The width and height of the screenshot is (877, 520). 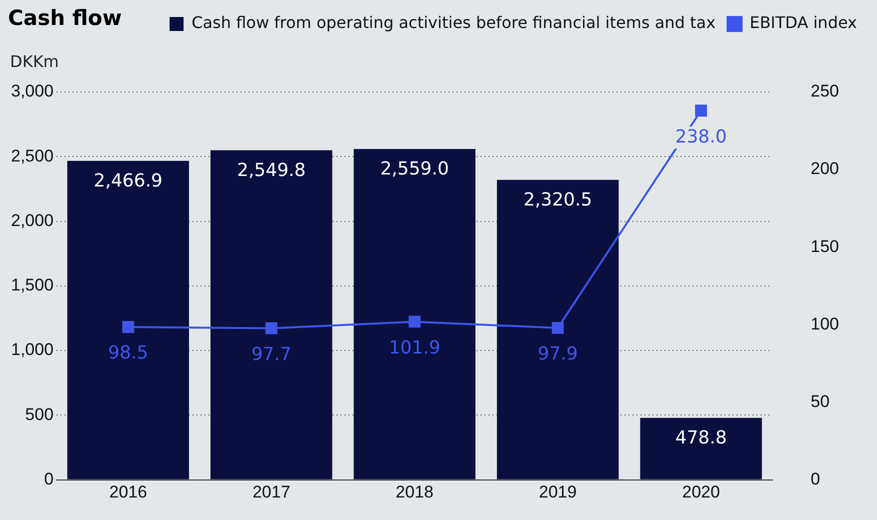 I want to click on y-tick-label: 500, so click(x=39, y=414).